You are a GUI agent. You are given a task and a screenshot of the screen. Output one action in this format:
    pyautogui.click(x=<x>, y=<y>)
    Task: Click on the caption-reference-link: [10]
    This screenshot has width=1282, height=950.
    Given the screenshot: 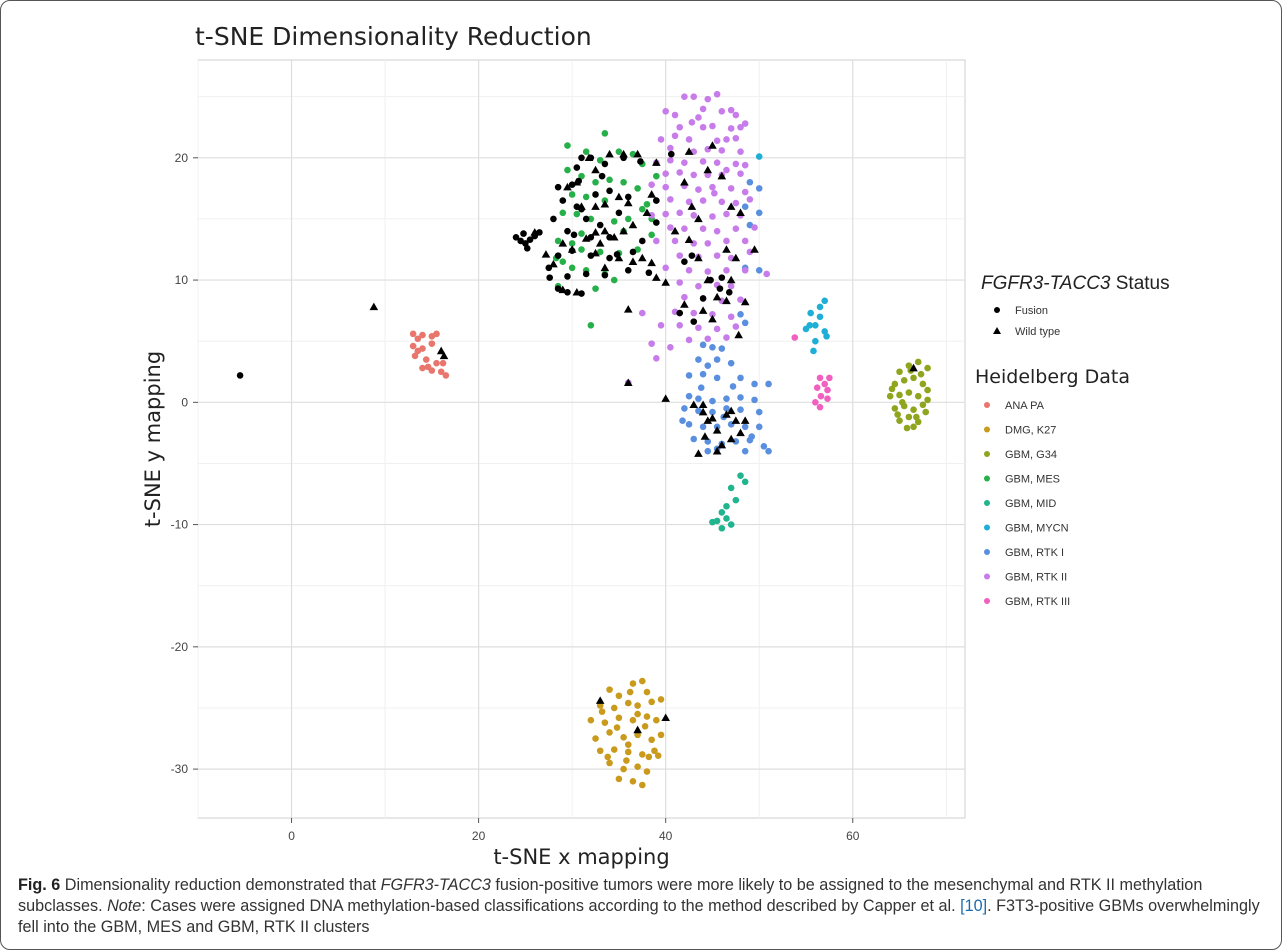 What is the action you would take?
    pyautogui.click(x=974, y=906)
    